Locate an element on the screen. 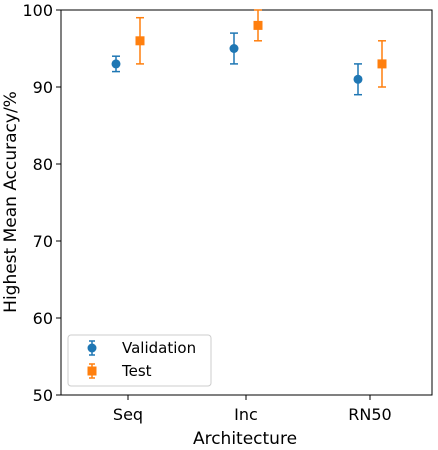 This screenshot has width=438, height=450. legend: Validation Test is located at coordinates (139, 360).